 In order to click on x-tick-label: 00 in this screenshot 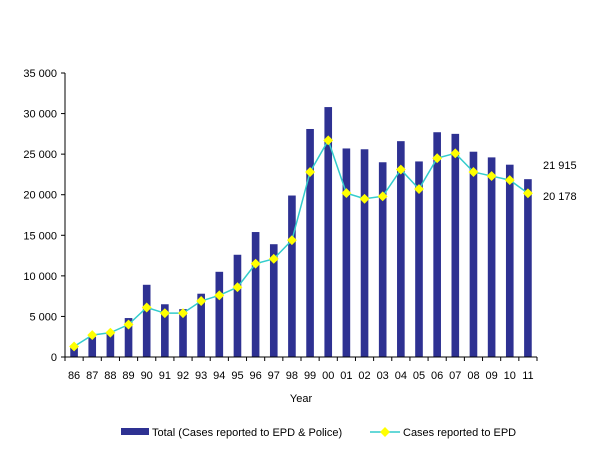, I will do `click(328, 376)`.